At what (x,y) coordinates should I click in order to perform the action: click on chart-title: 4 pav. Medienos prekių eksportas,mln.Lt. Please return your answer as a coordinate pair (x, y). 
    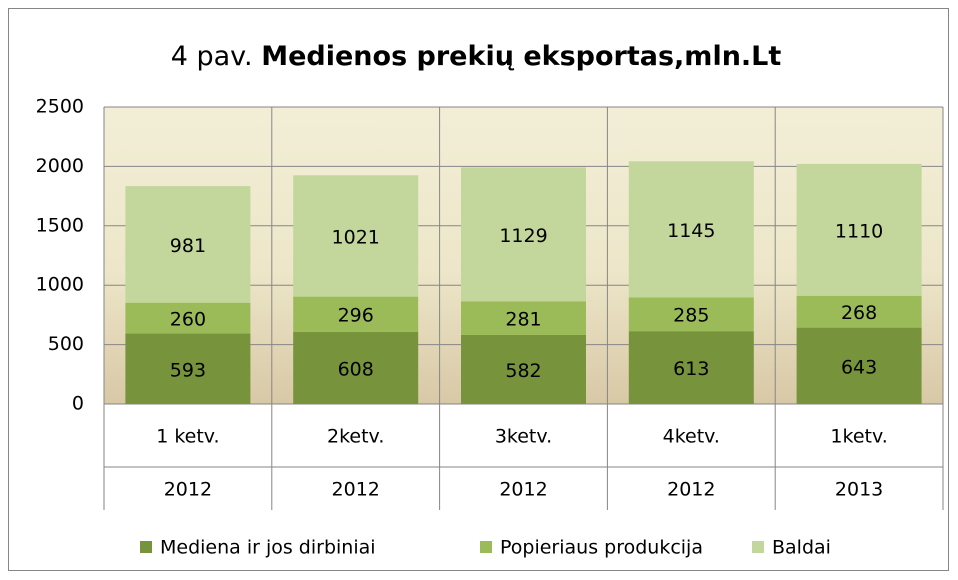
    Looking at the image, I should click on (476, 56).